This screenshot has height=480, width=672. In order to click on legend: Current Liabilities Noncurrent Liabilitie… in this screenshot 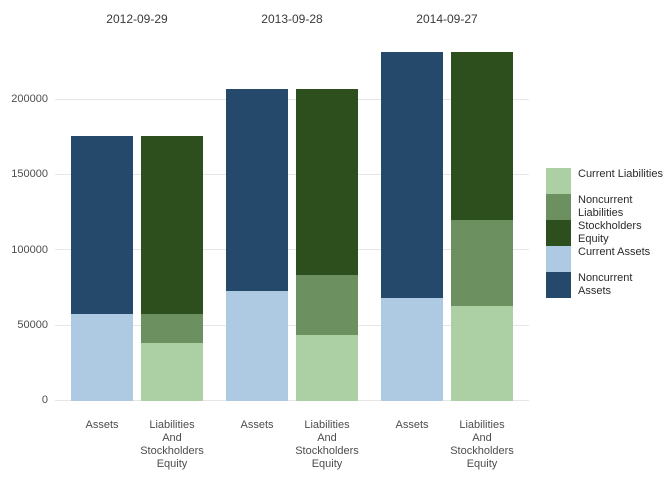, I will do `click(607, 233)`.